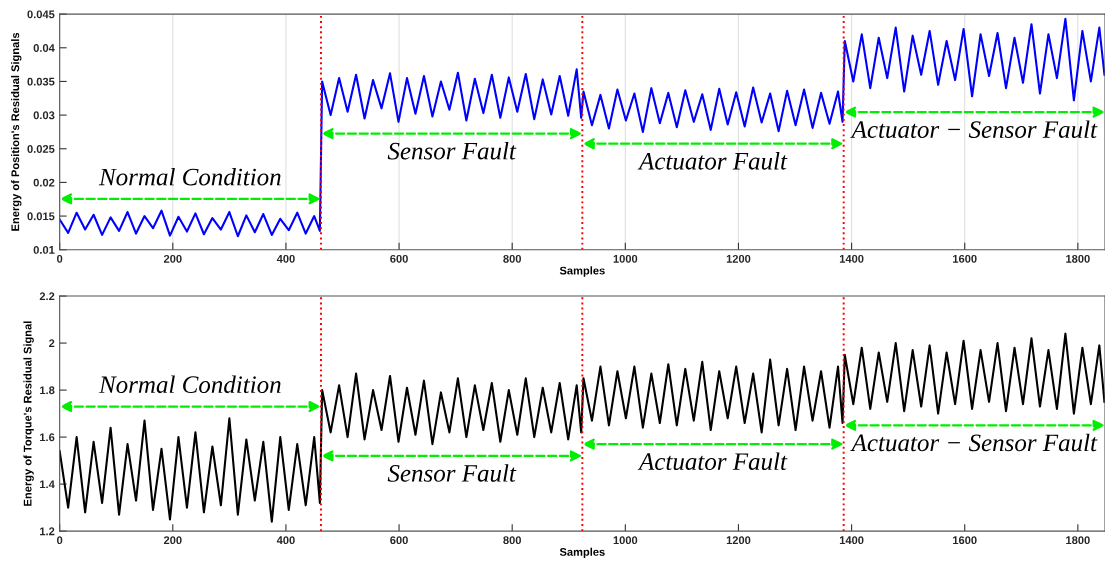  Describe the element at coordinates (47, 437) in the screenshot. I see `y-tick-label: 1.6` at that location.